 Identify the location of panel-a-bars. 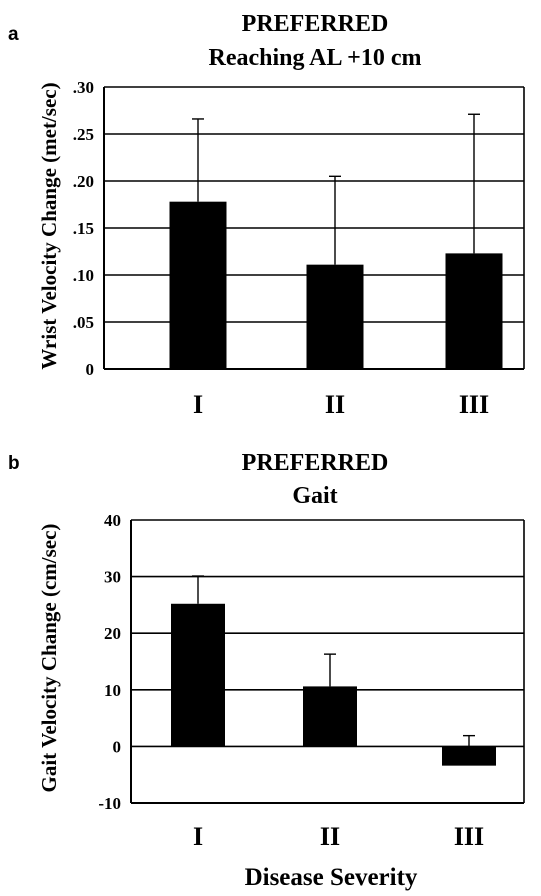
(336, 285).